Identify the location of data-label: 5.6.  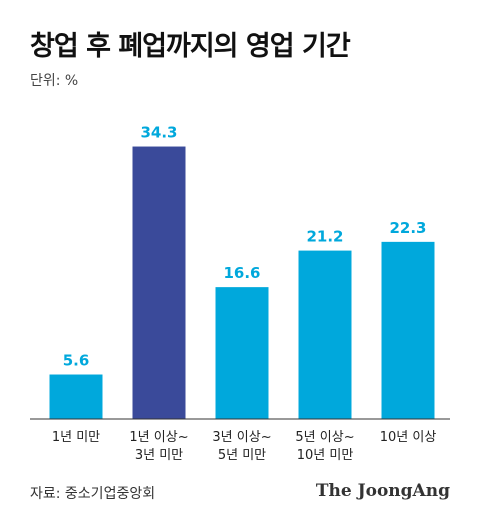
(76, 361).